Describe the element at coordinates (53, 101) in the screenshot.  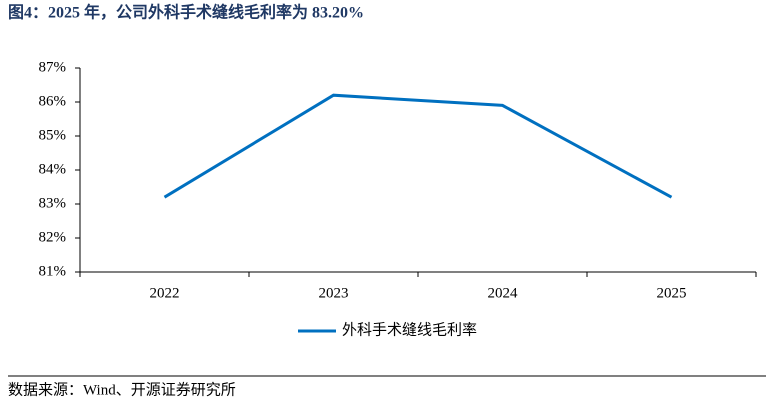
I see `y-tick-label: 86%` at that location.